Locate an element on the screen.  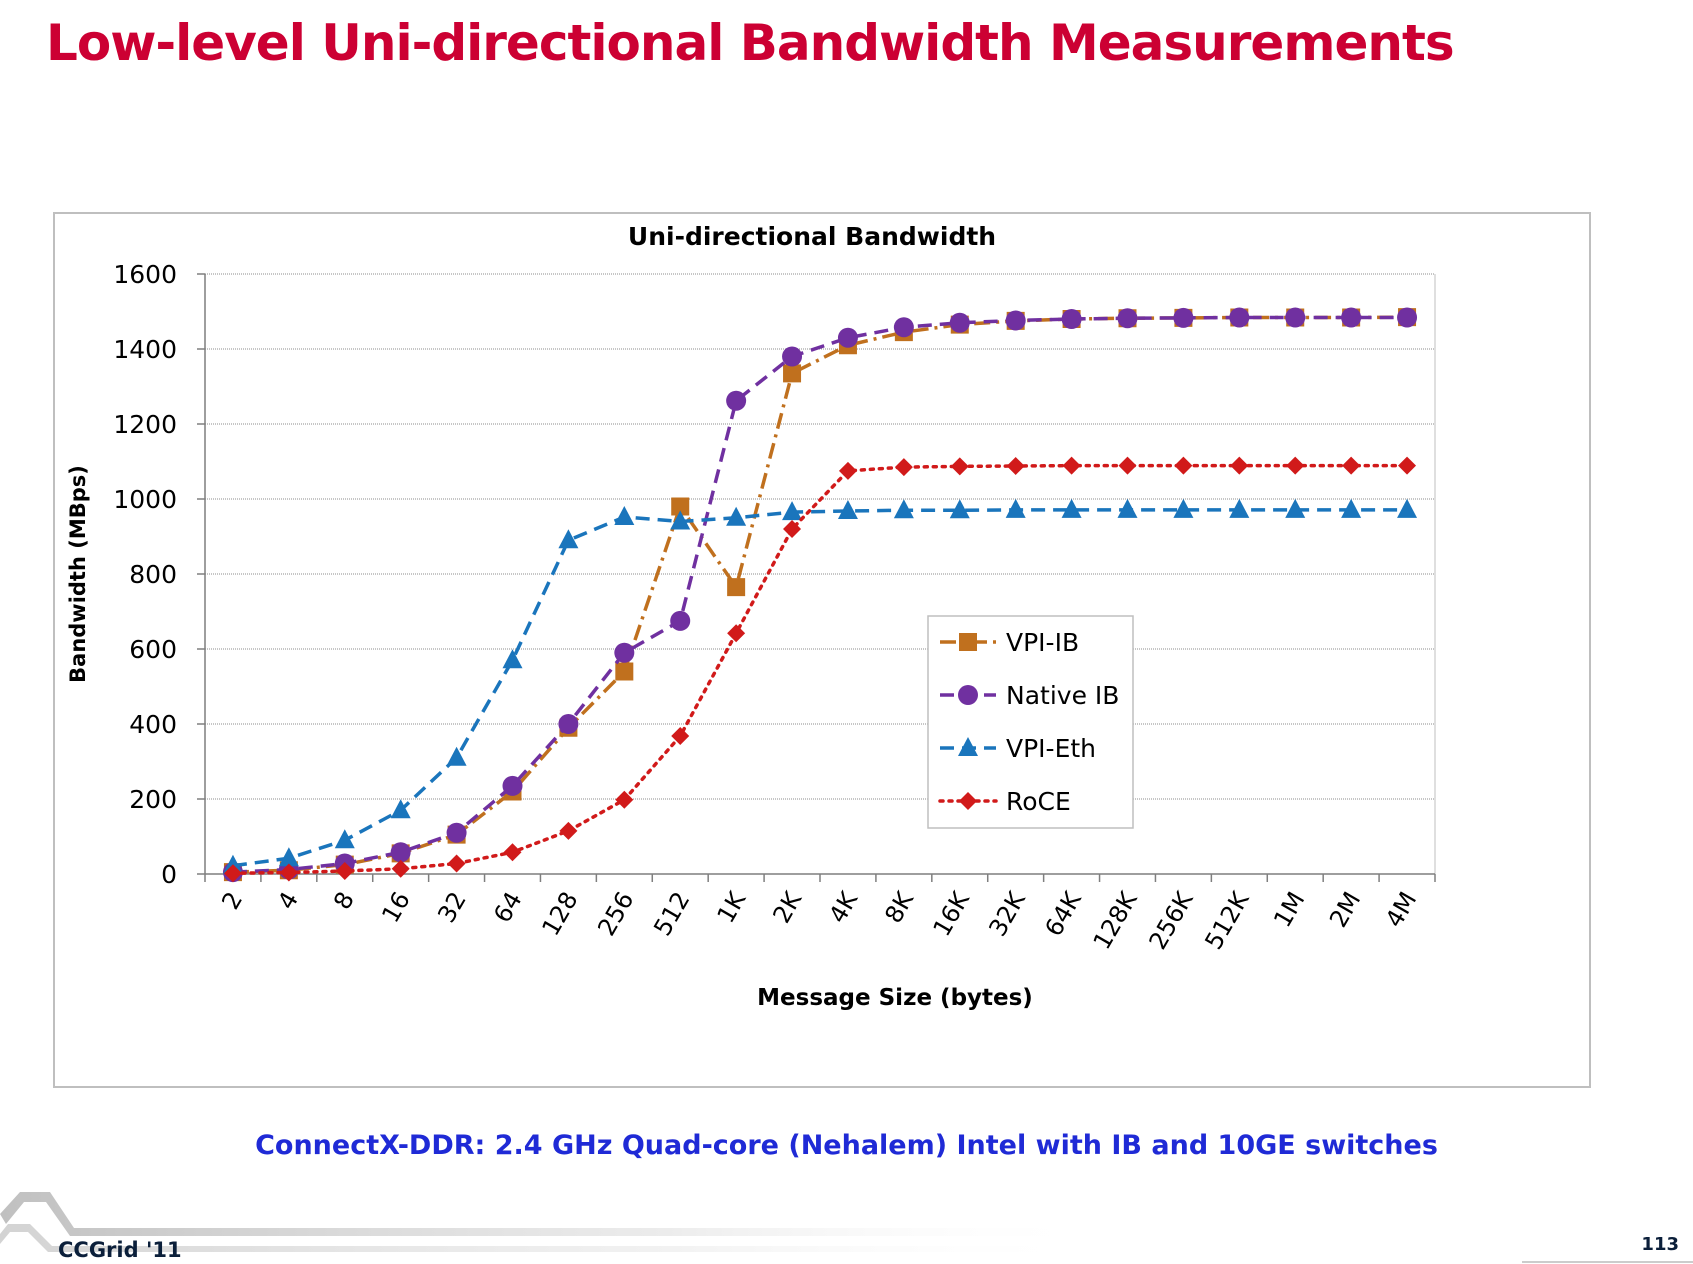
legend-label-roce: RoCE is located at coordinates (1038, 801).